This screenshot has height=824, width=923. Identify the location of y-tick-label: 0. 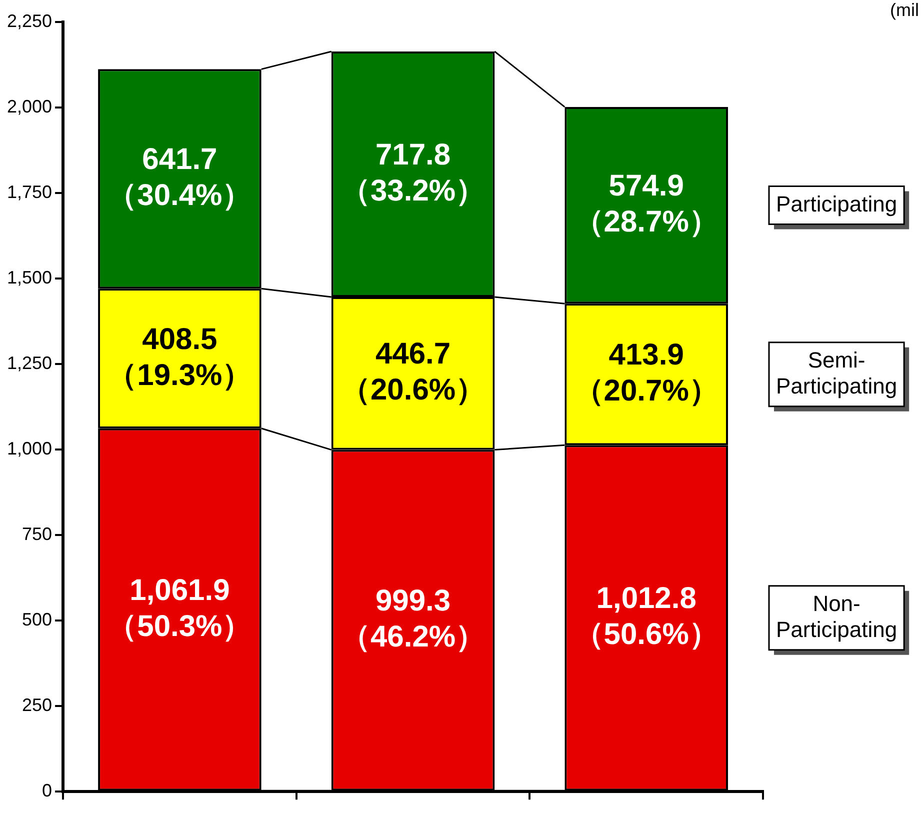
(47, 790).